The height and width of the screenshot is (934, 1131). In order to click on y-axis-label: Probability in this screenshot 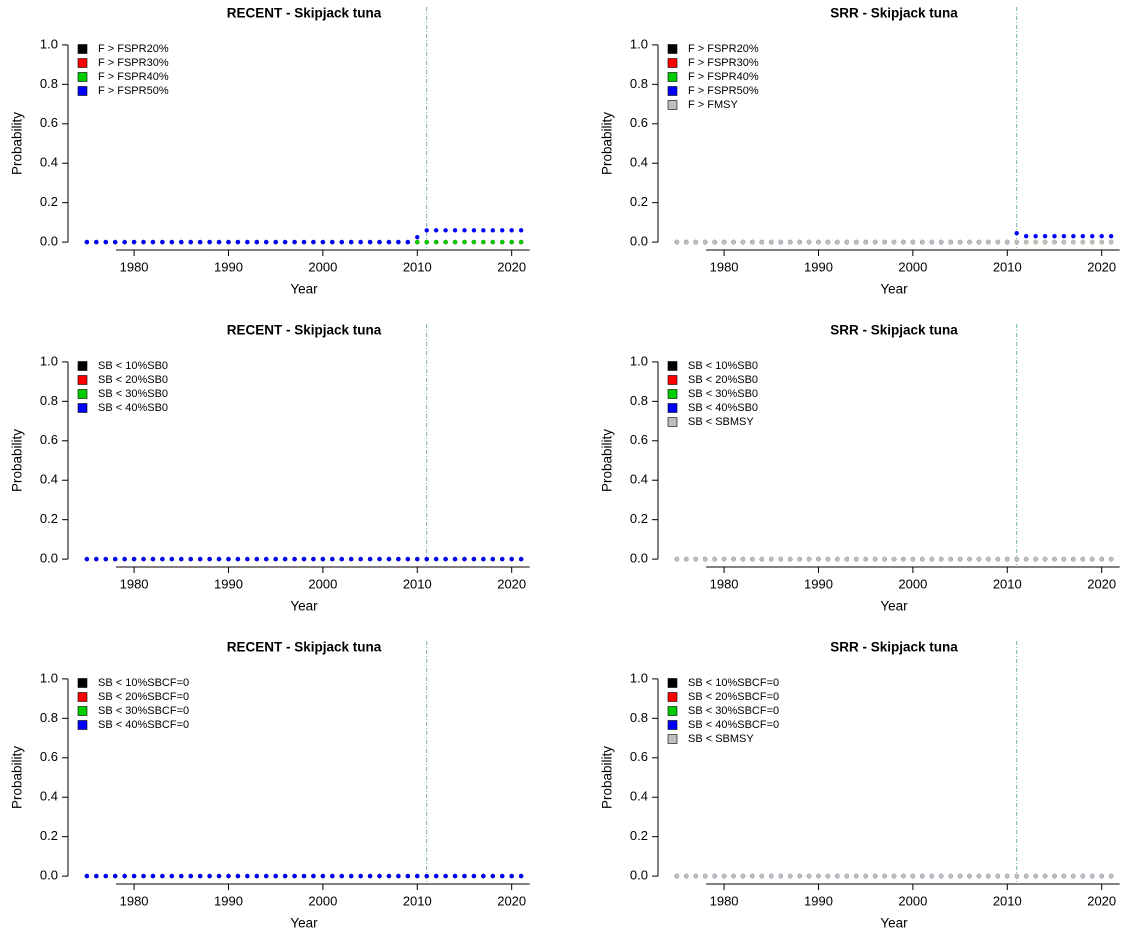, I will do `click(17, 143)`.